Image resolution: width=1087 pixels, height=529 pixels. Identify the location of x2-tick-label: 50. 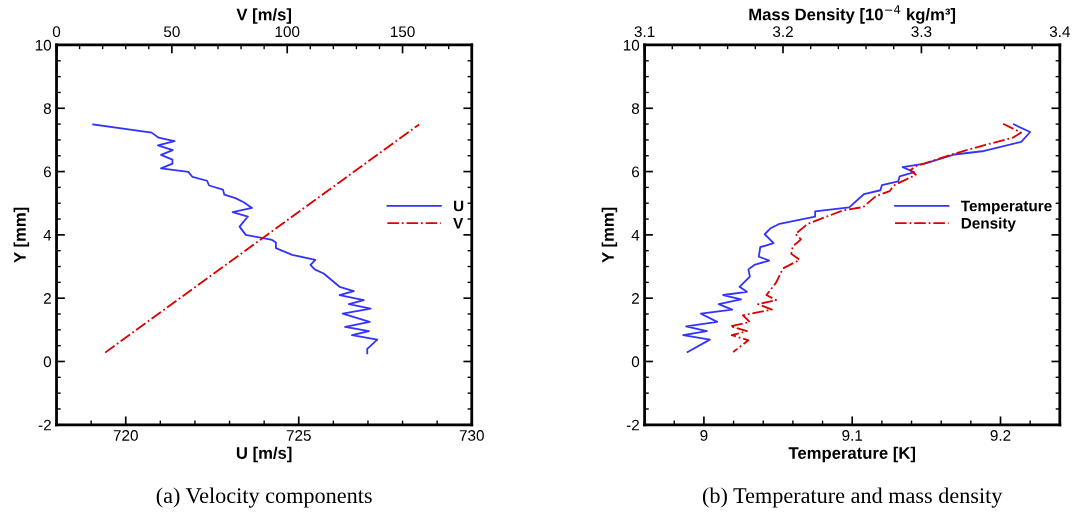
(171, 32).